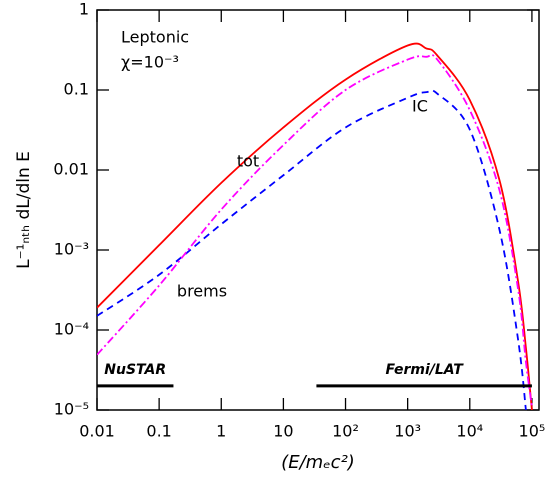 This screenshot has width=553, height=478. Describe the element at coordinates (71, 409) in the screenshot. I see `y-tick-label: 10⁻⁵` at that location.